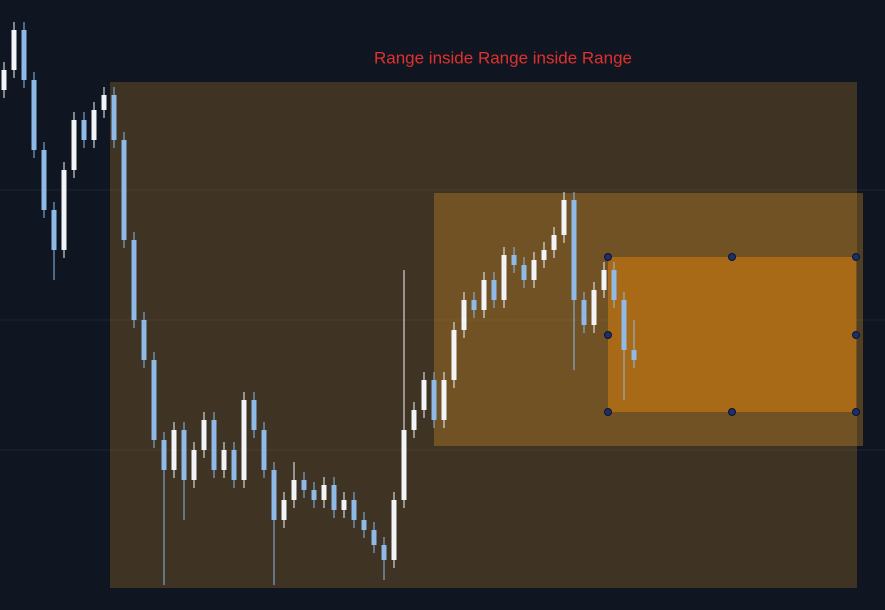 Image resolution: width=885 pixels, height=610 pixels. I want to click on range-handles, so click(732, 334).